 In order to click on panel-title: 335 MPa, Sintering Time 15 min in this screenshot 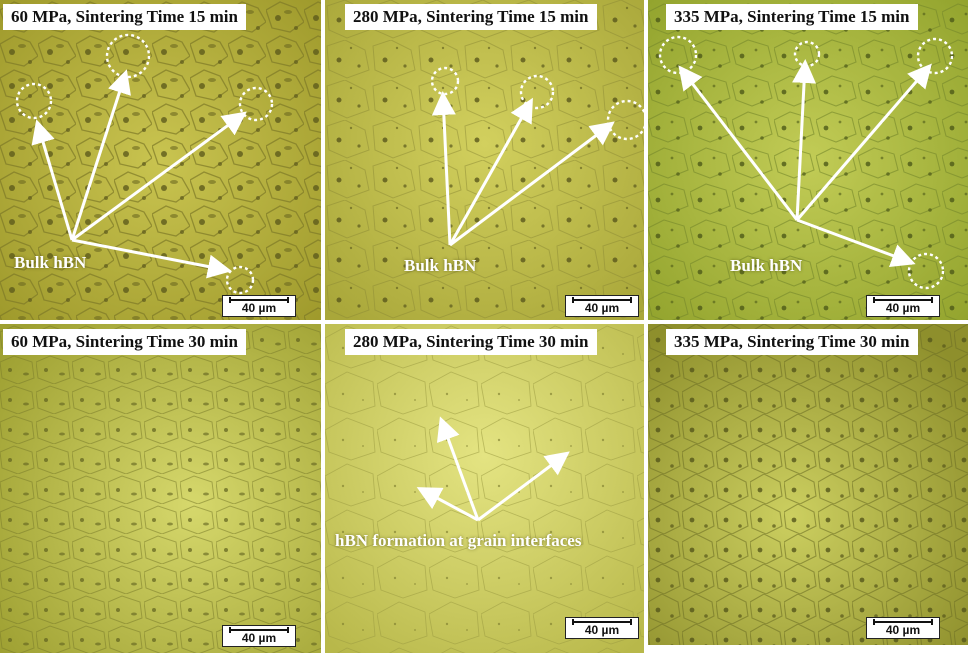, I will do `click(792, 17)`.